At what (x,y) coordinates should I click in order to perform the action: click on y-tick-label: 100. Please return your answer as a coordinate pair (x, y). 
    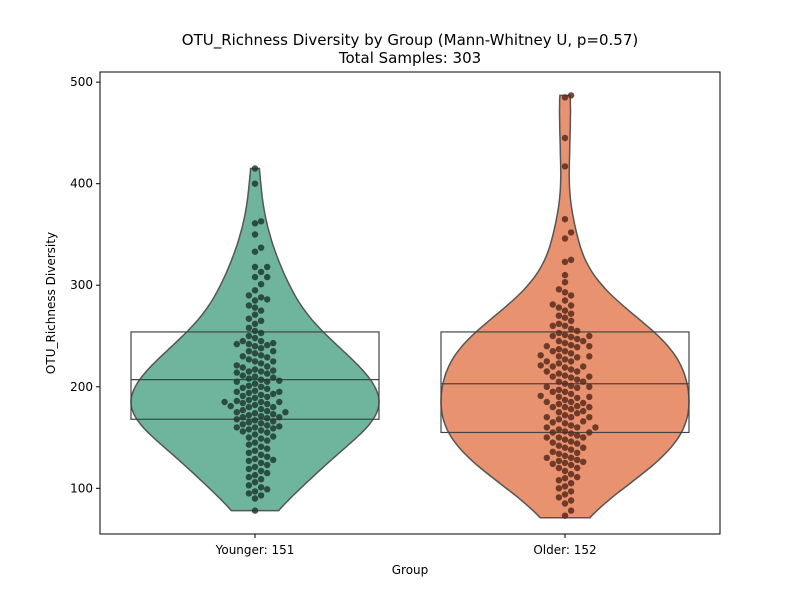
    Looking at the image, I should click on (81, 488).